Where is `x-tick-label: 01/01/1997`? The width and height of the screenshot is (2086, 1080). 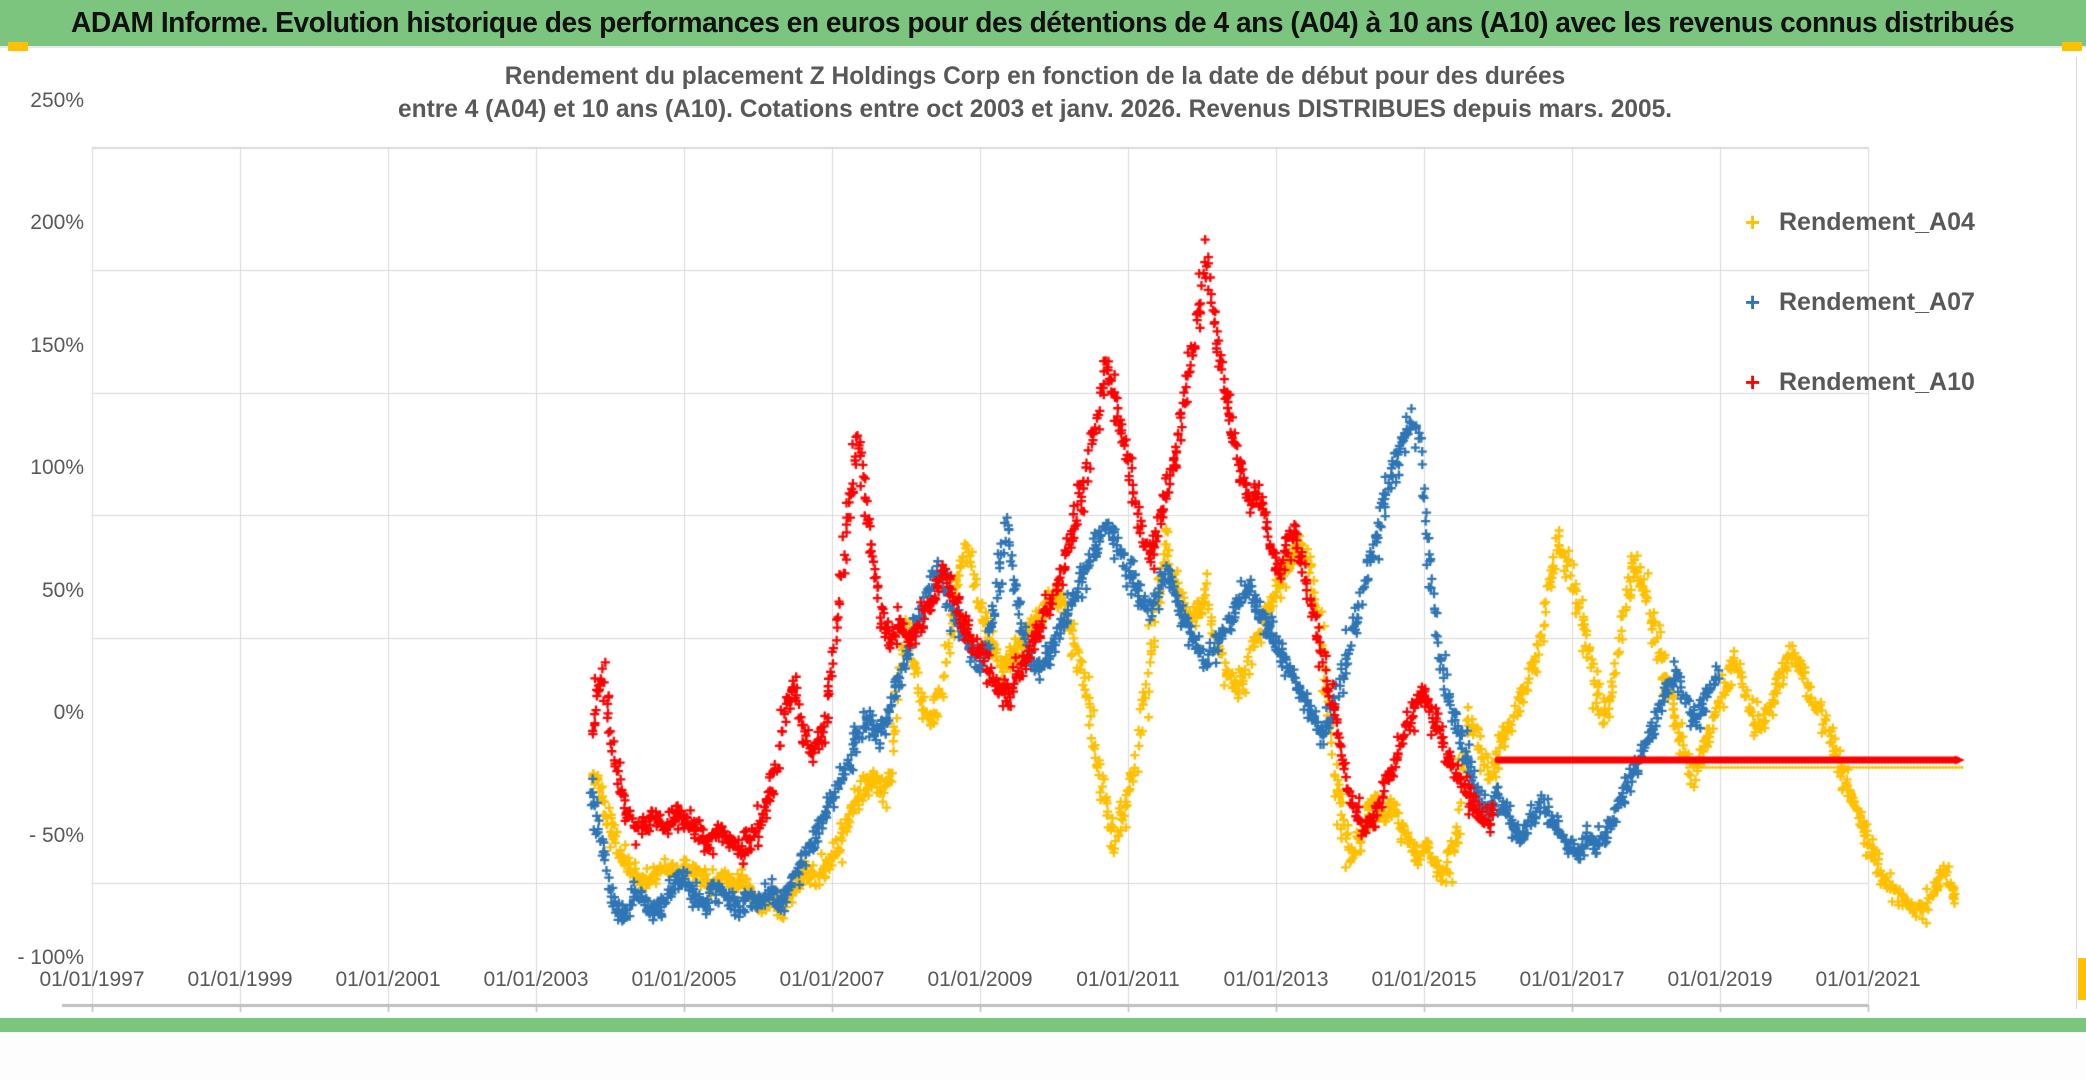 x-tick-label: 01/01/1997 is located at coordinates (92, 979).